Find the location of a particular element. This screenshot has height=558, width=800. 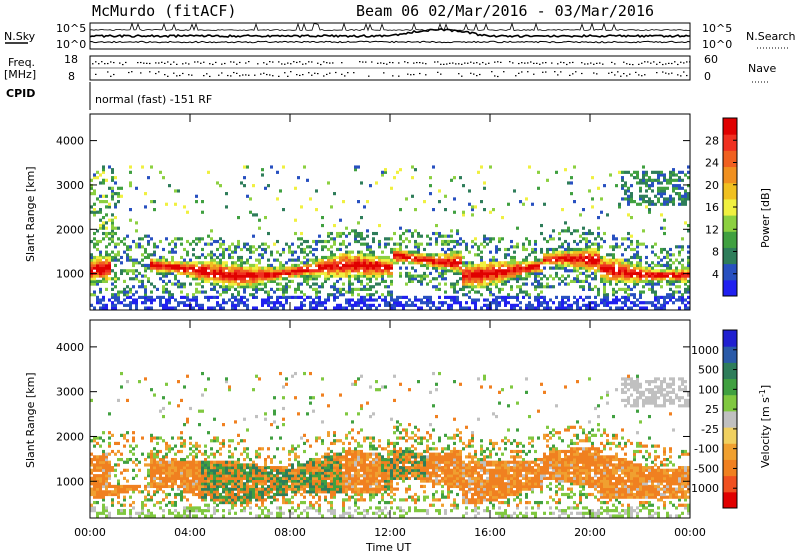

nsky-trace is located at coordinates (390, 33).